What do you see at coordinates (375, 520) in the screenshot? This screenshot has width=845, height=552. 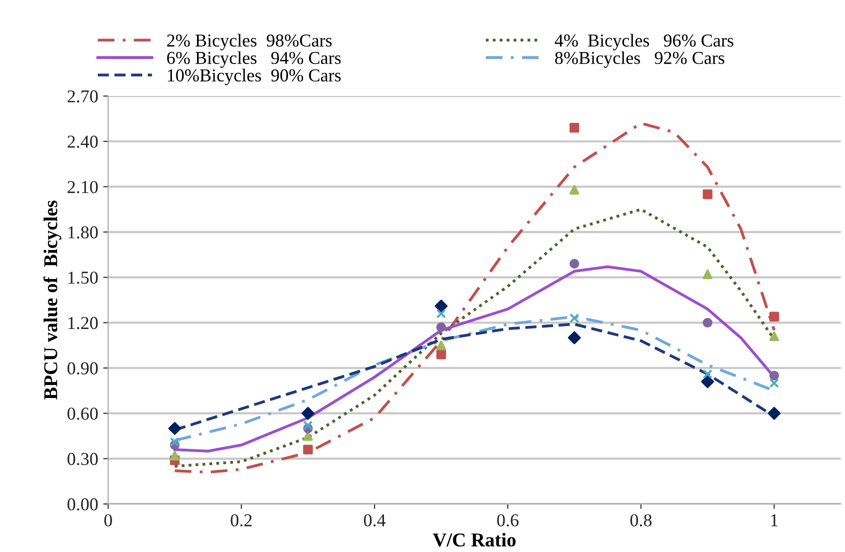 I see `x-tick-label: 0.4` at bounding box center [375, 520].